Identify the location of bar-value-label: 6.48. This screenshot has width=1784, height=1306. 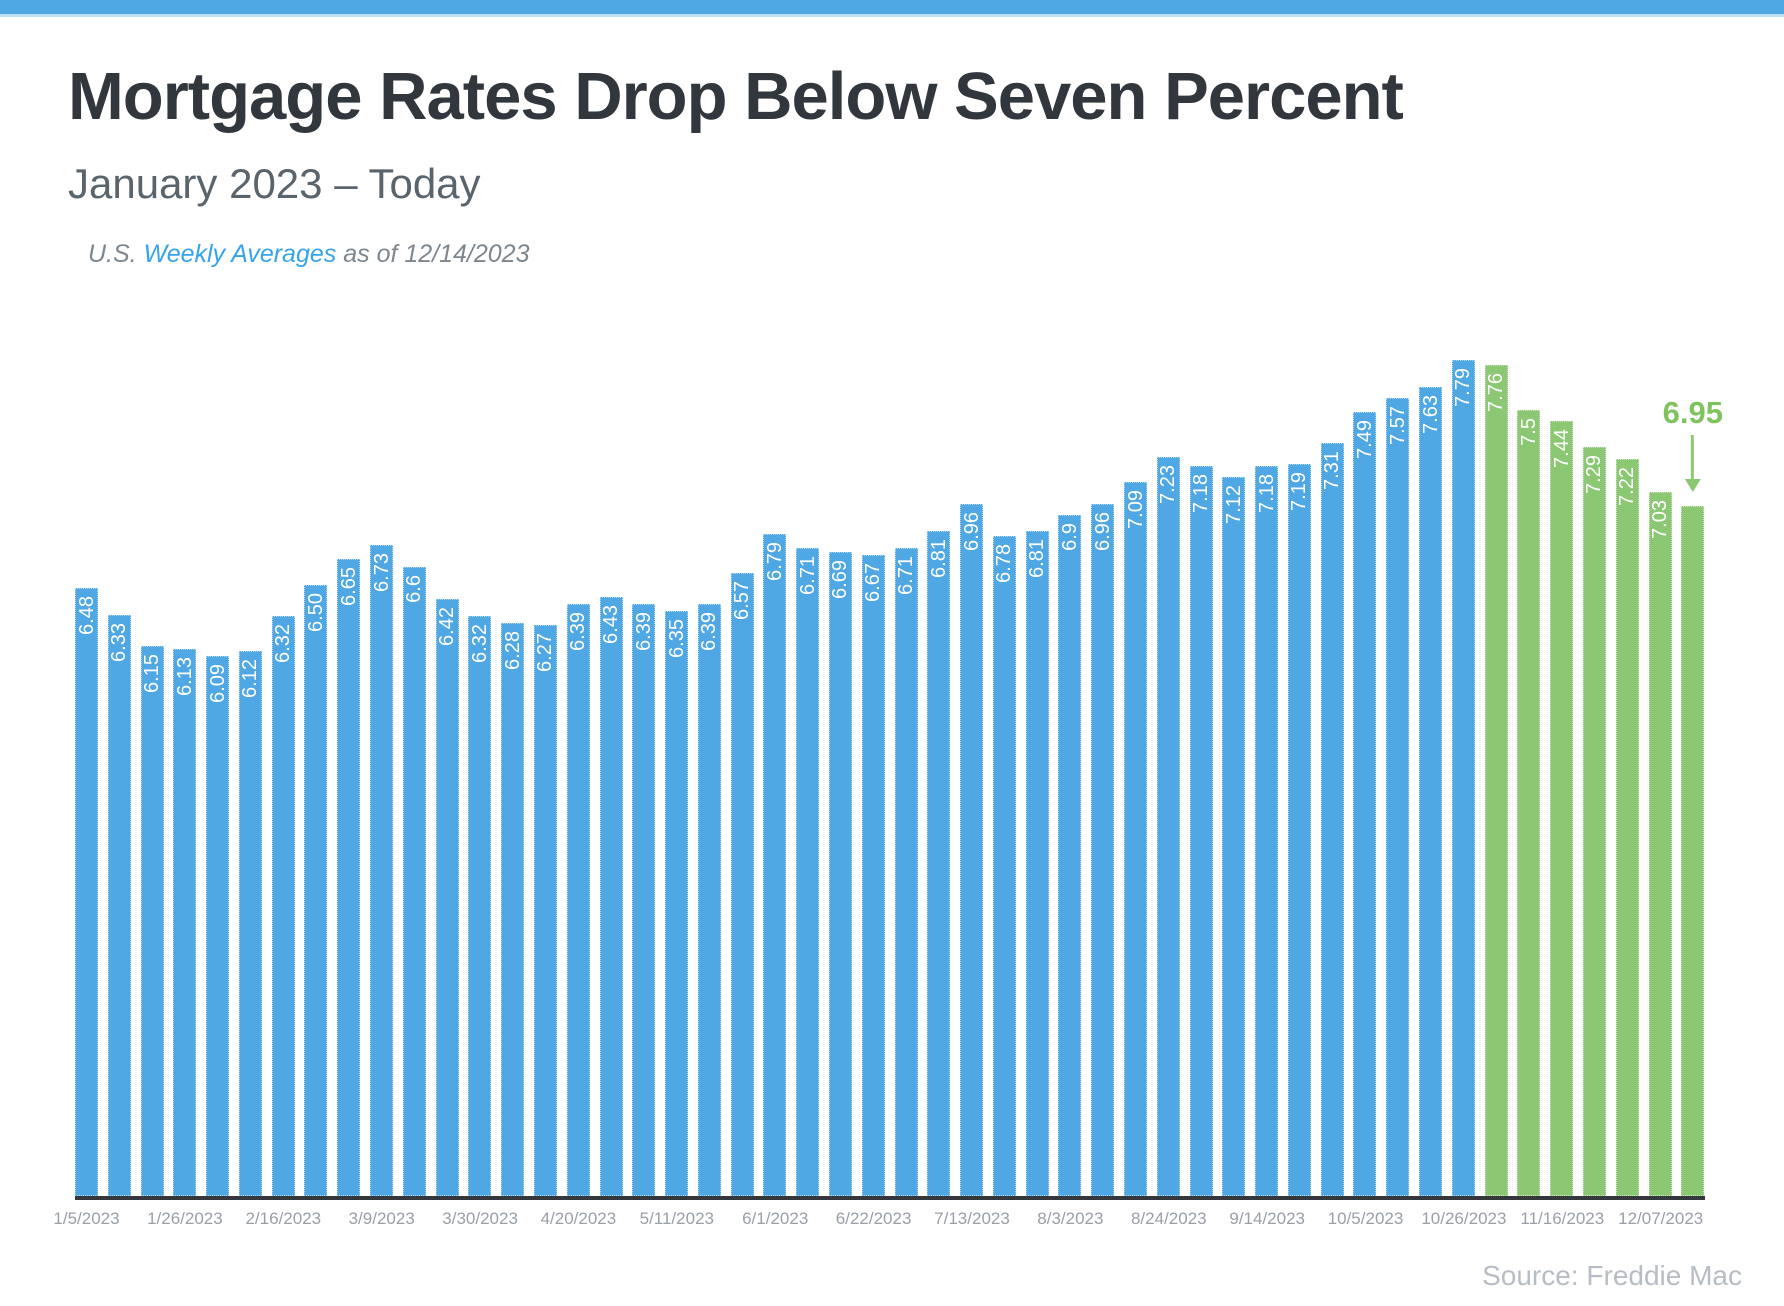
(86, 616).